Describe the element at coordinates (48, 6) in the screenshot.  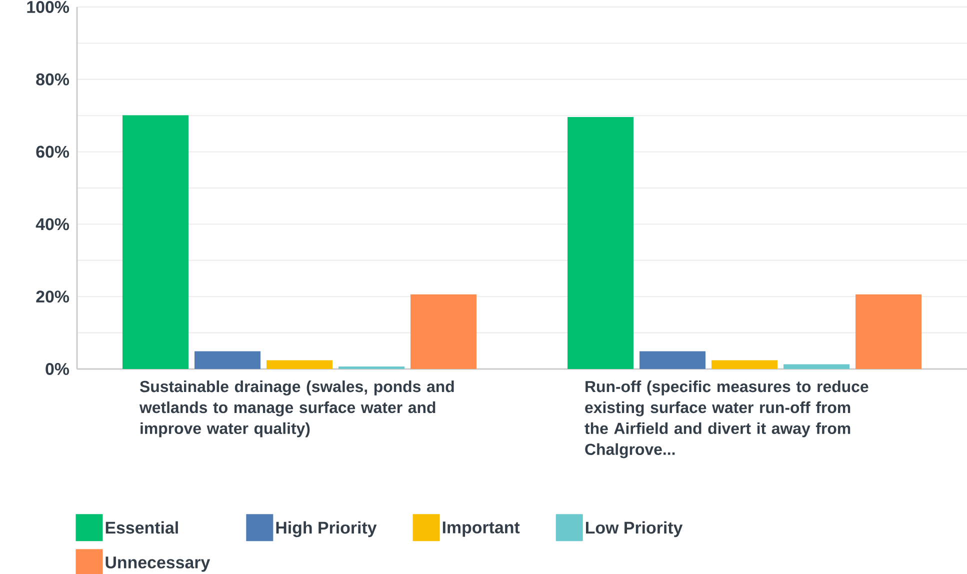
I see `y-tick-label: 100%` at that location.